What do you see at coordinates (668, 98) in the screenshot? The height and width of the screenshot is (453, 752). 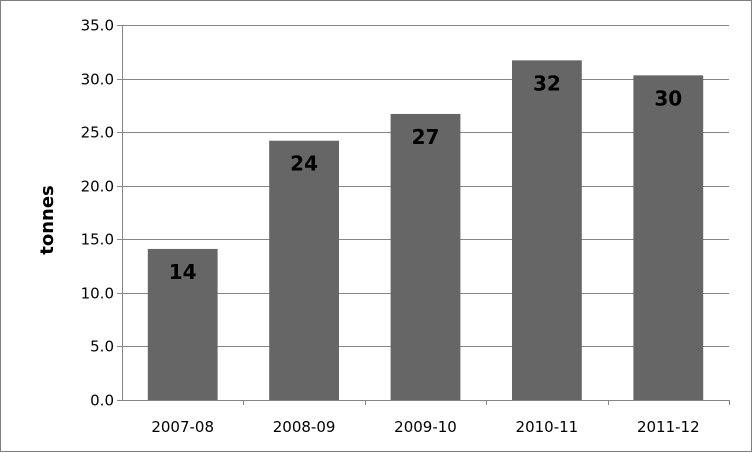 I see `bar-data-label: 30` at bounding box center [668, 98].